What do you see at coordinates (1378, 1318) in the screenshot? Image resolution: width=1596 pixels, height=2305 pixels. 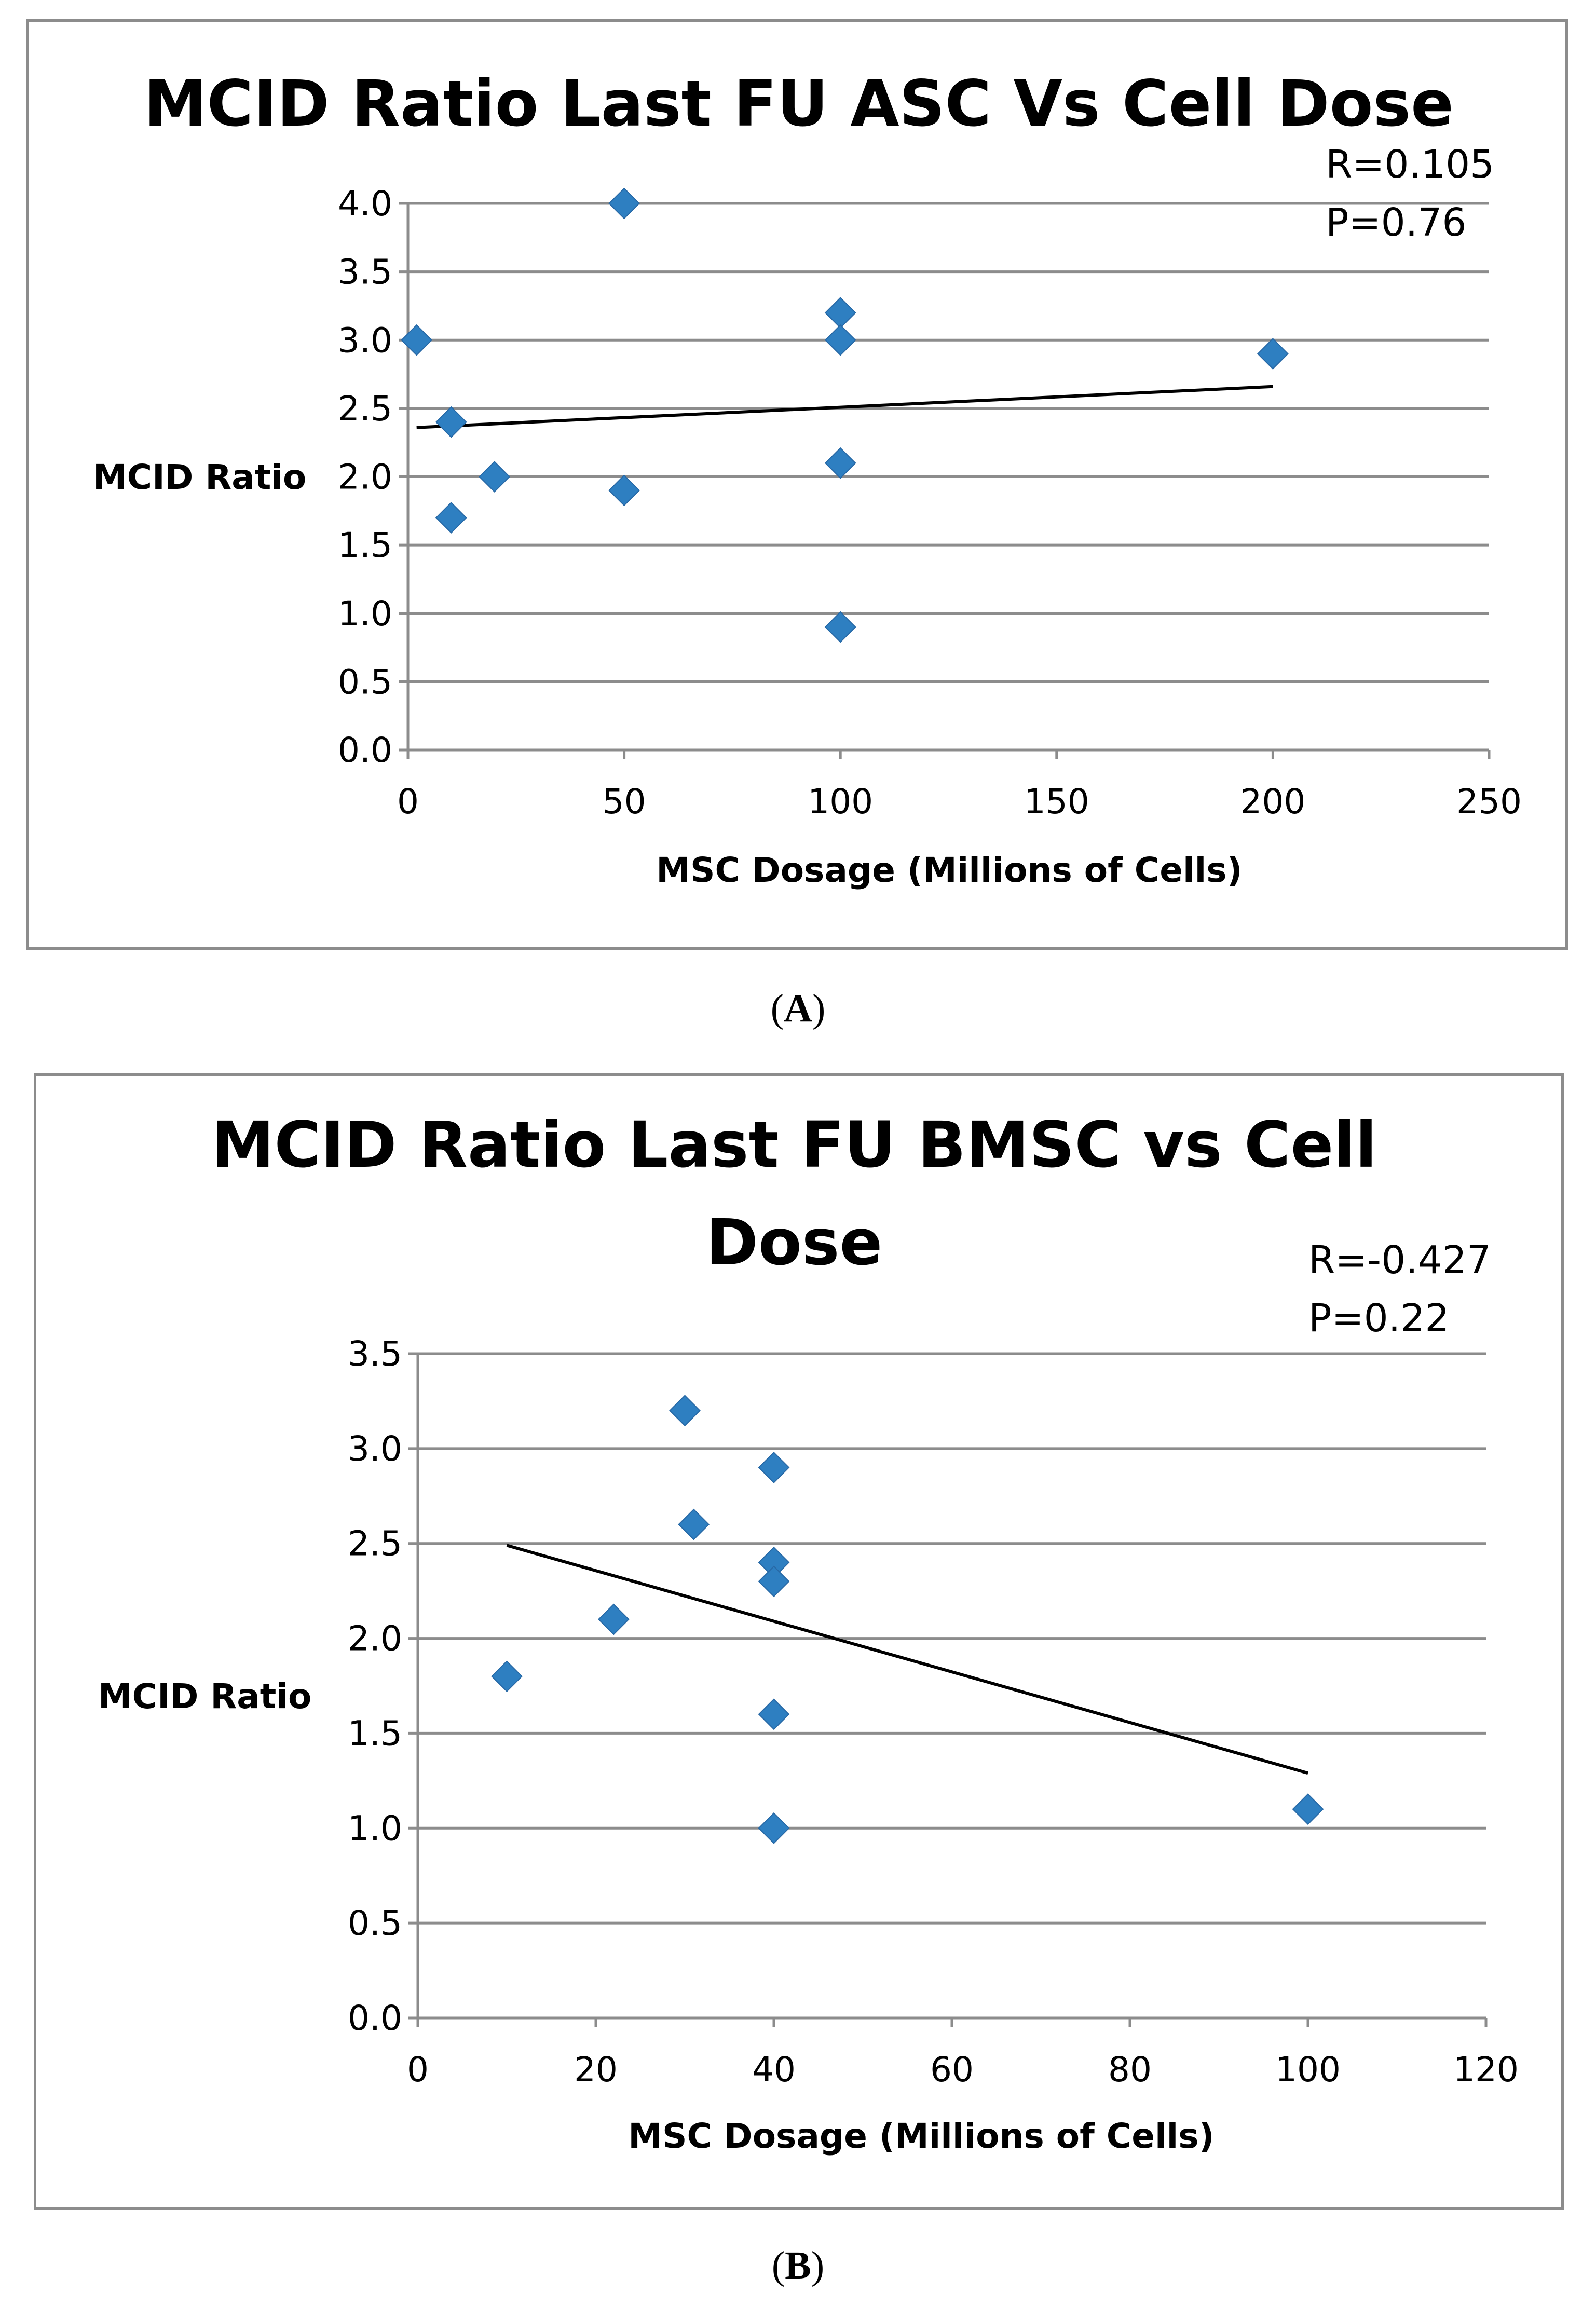 I see `stat-annotation: P=0.22` at bounding box center [1378, 1318].